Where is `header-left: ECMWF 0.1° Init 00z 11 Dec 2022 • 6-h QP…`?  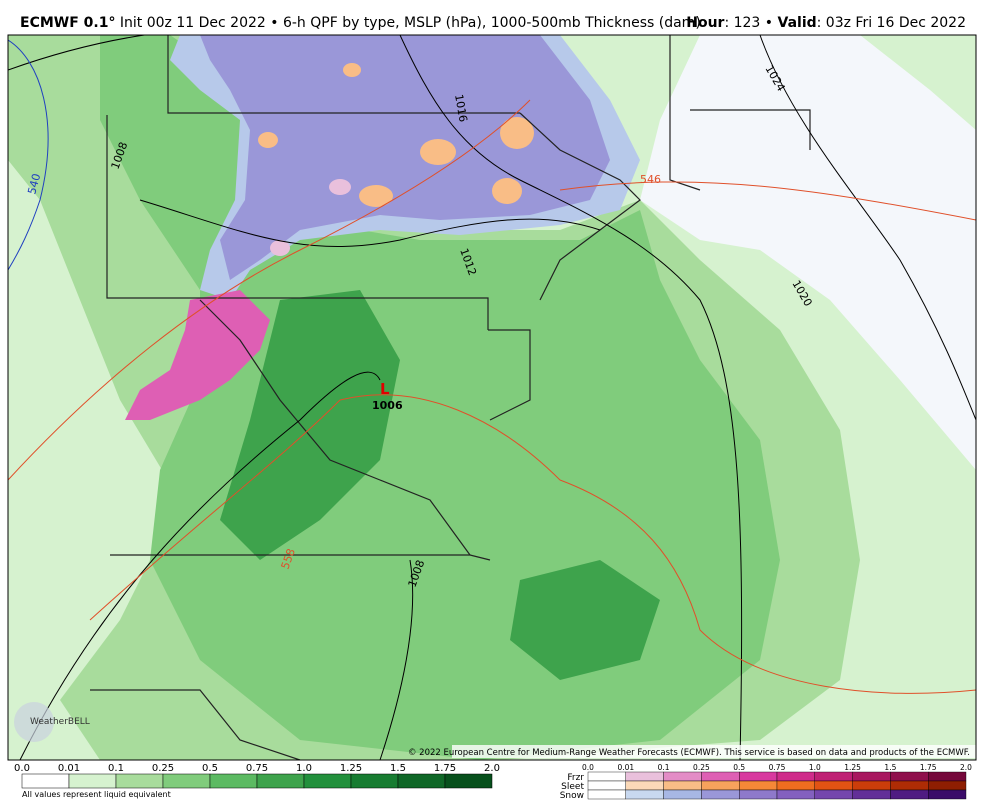 header-left: ECMWF 0.1° Init 00z 11 Dec 2022 • 6-h QP… is located at coordinates (360, 23).